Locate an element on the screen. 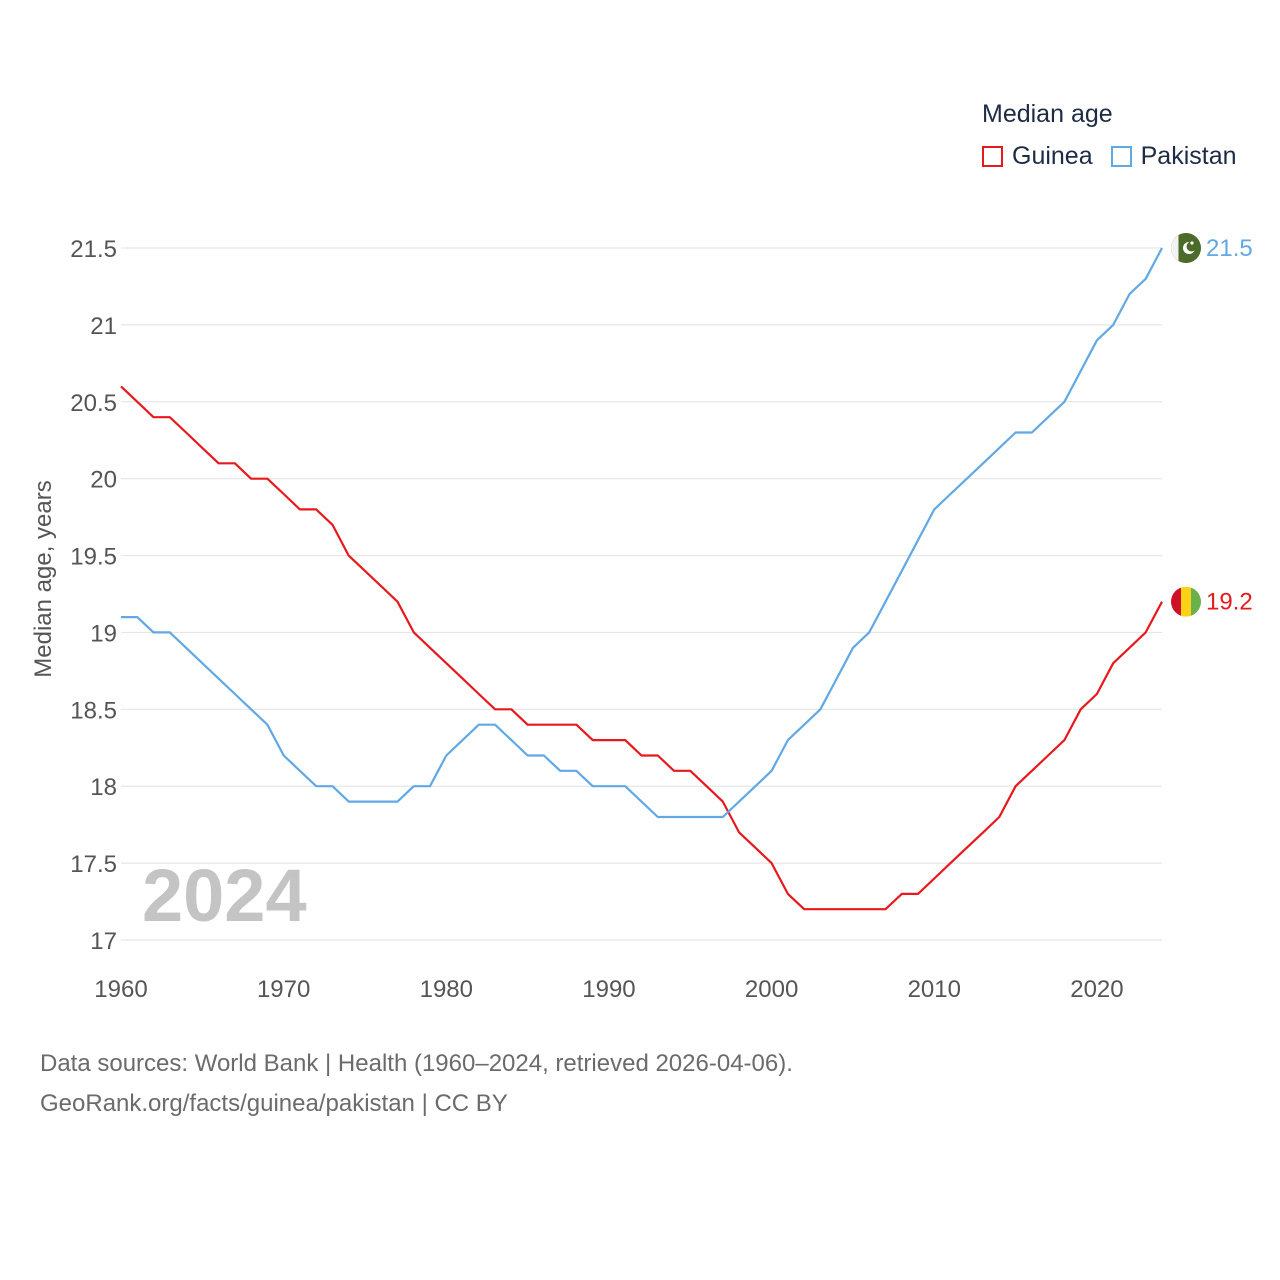 The image size is (1280, 1280). x-tick-label: 1970 is located at coordinates (283, 989).